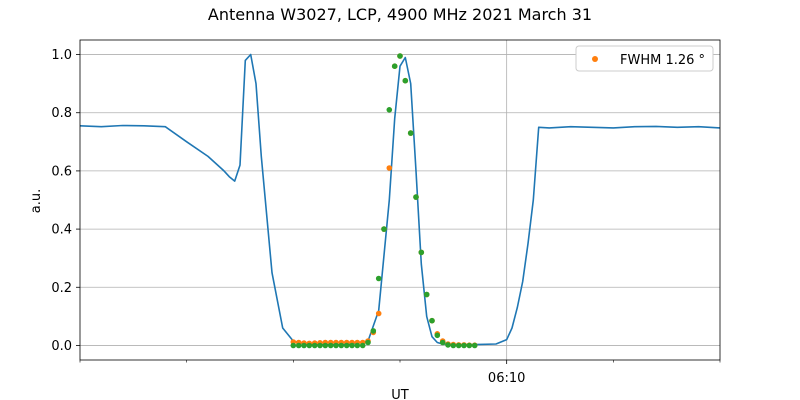 This screenshot has height=400, width=800. What do you see at coordinates (662, 60) in the screenshot?
I see `legend-label: FWHM 1.26 °` at bounding box center [662, 60].